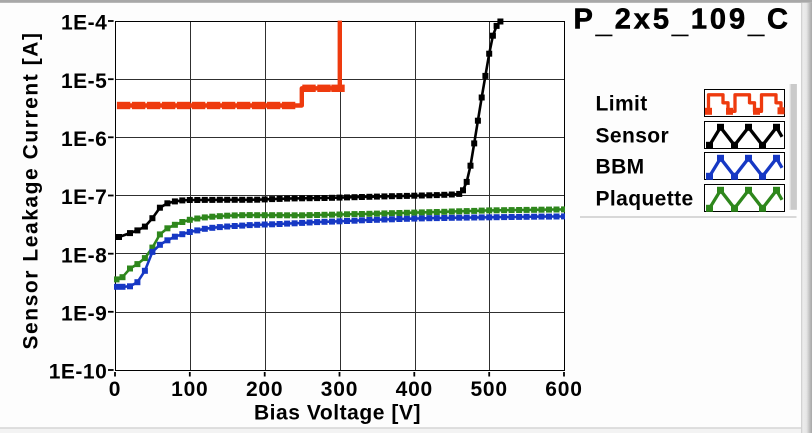  Describe the element at coordinates (84, 81) in the screenshot. I see `svg-text: 1E-5` at that location.